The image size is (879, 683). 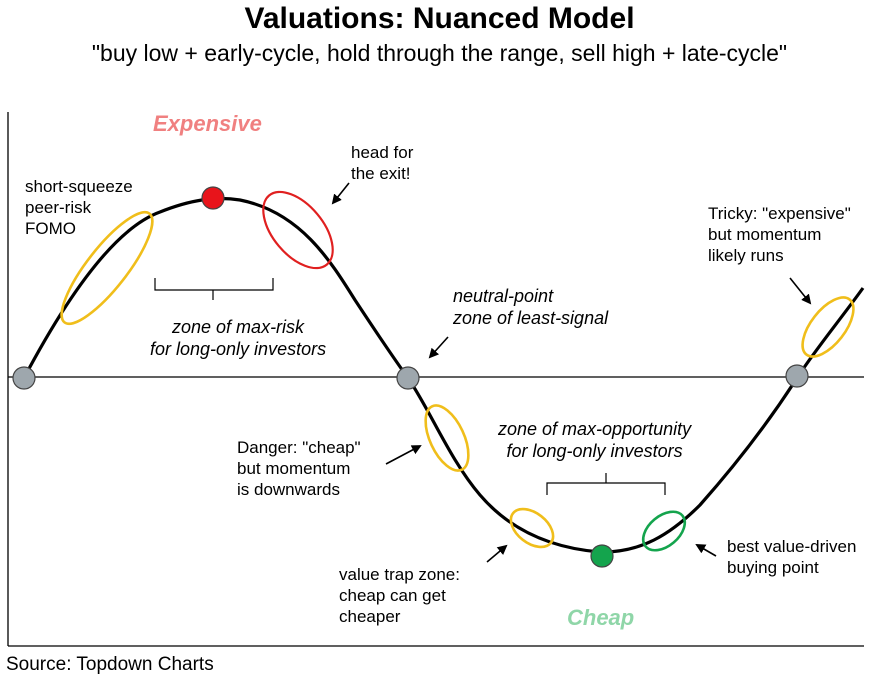 What do you see at coordinates (800, 291) in the screenshot?
I see `arrow-tricky-expensive` at bounding box center [800, 291].